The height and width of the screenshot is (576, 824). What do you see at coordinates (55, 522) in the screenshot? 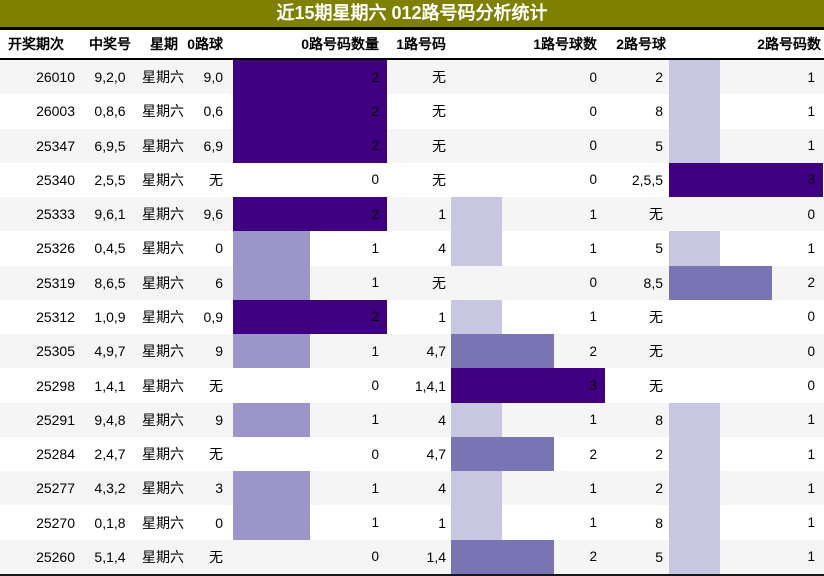
I see `draw-period-cell: 25270` at bounding box center [55, 522].